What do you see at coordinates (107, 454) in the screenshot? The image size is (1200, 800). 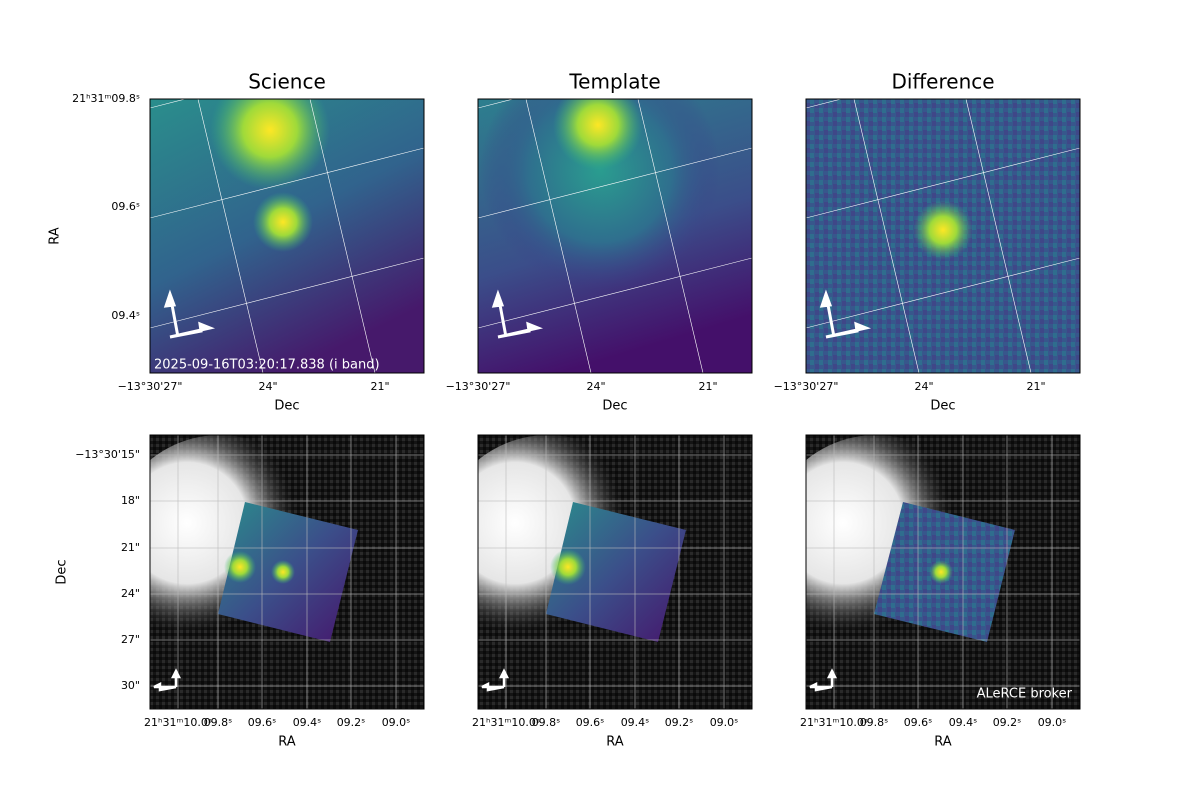 I see `y-tick-label: −13°30'15"` at bounding box center [107, 454].